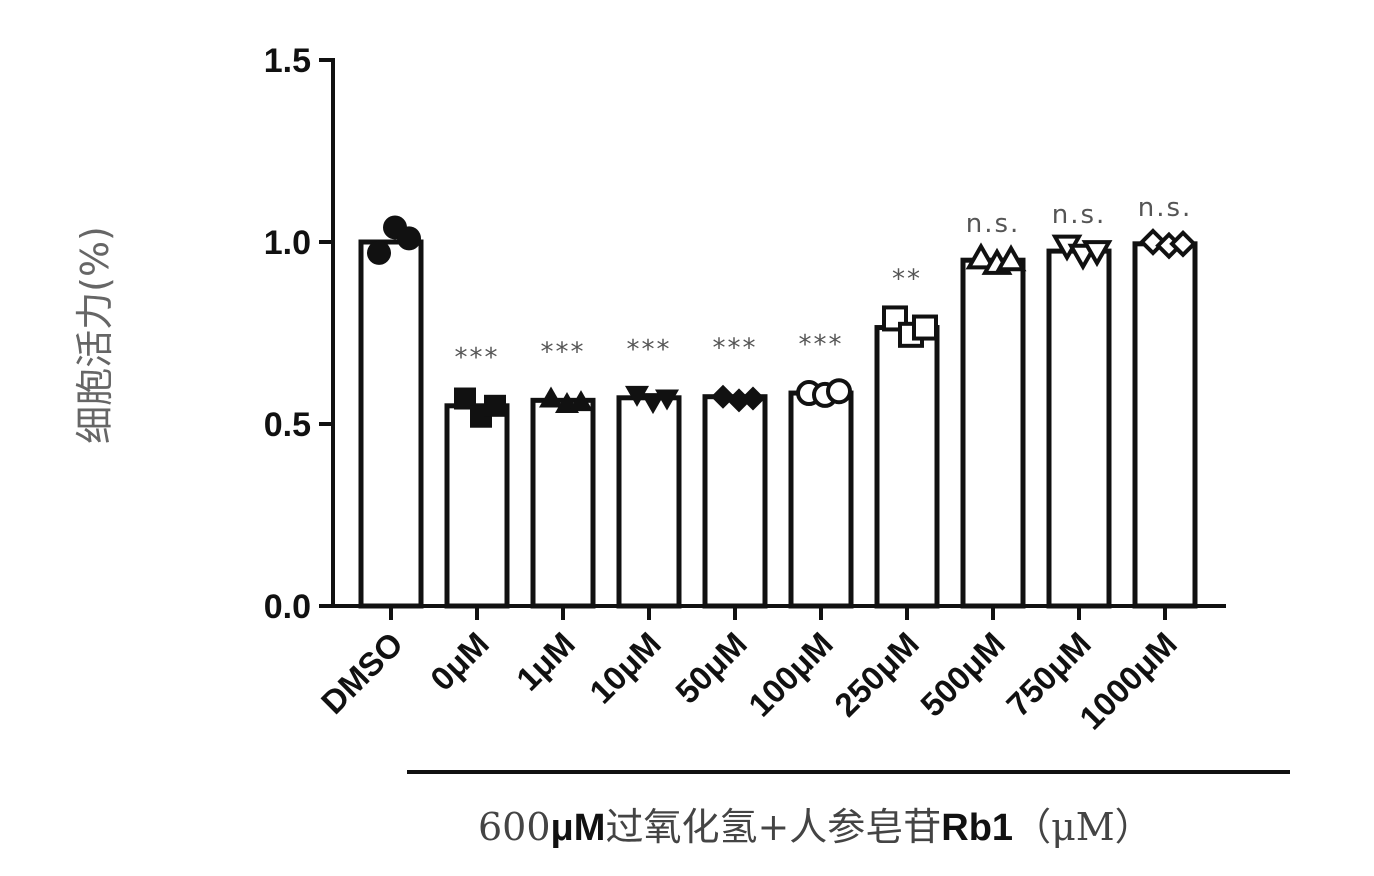  Describe the element at coordinates (1083, 827) in the screenshot. I see `group-label-suffix: （μM）` at that location.